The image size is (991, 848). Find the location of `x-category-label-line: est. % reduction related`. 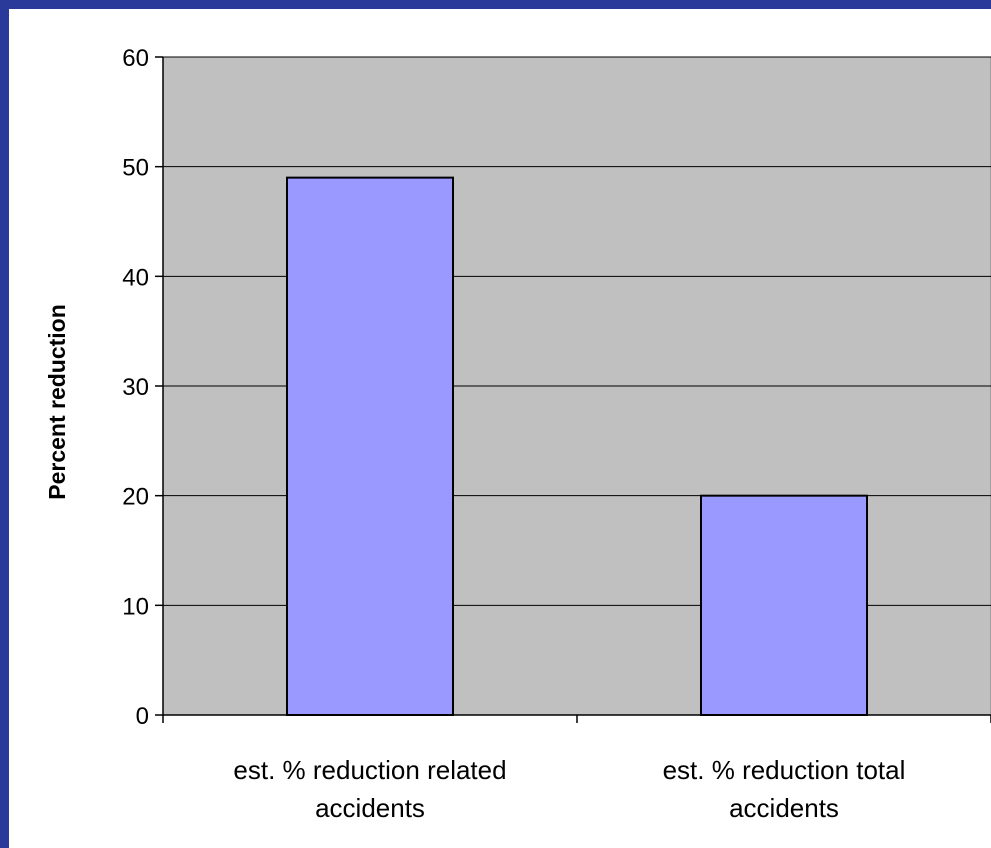

x-category-label-line: est. % reduction related is located at coordinates (369, 770).